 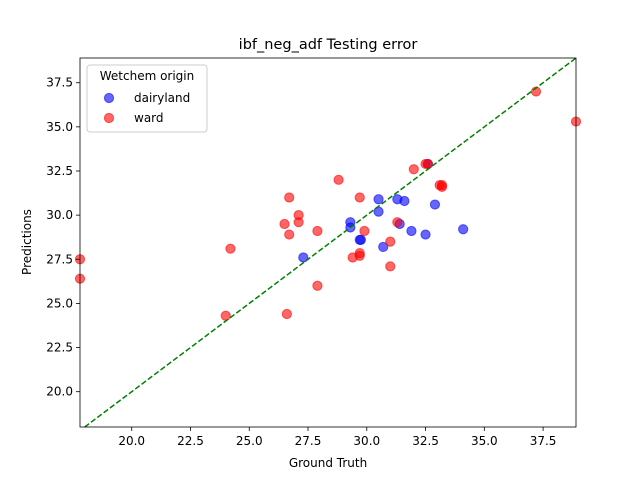 I want to click on y-tick-label: 22.5, so click(x=59, y=348).